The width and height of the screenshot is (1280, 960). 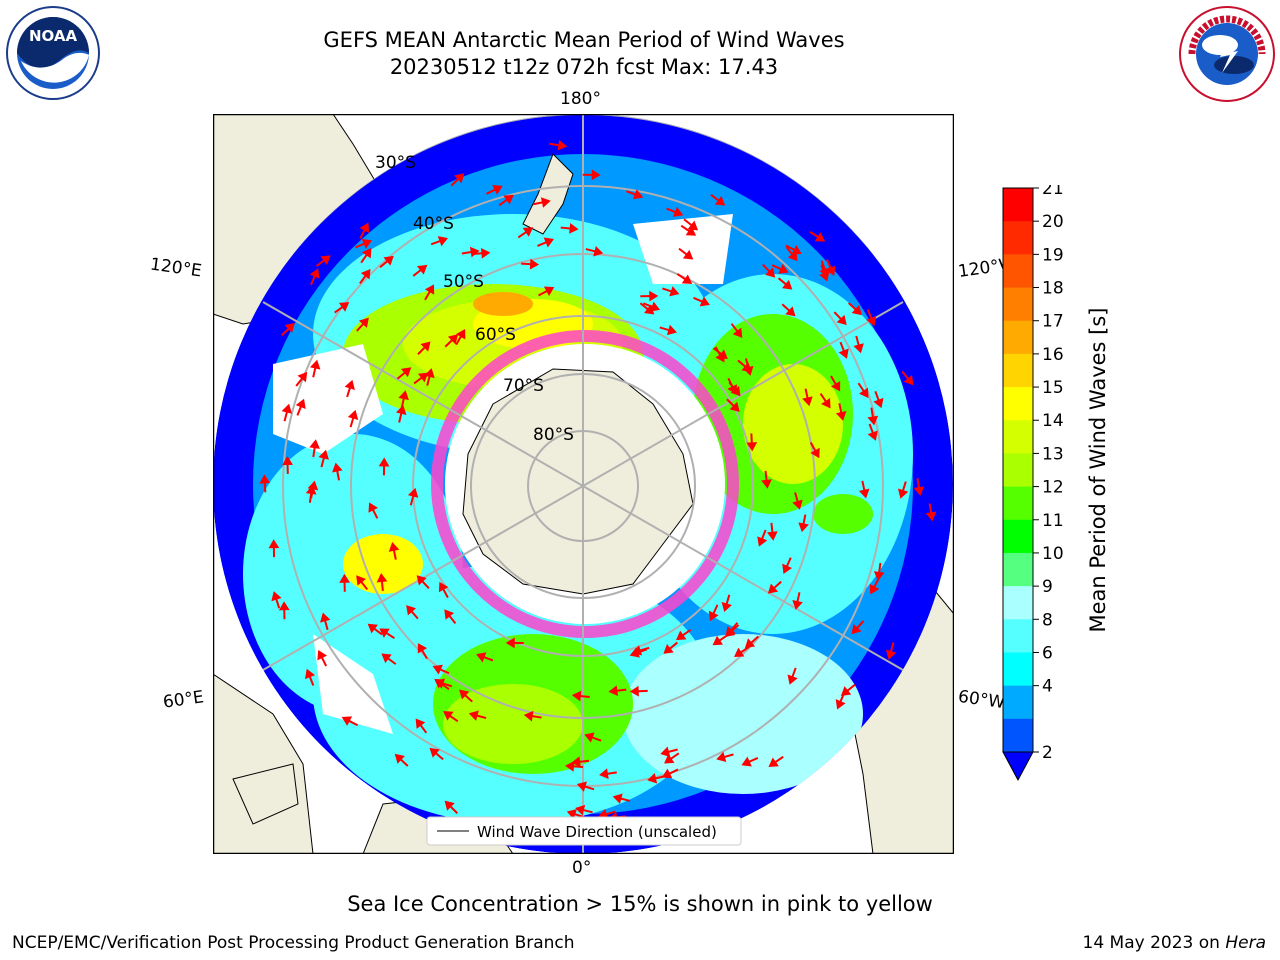 What do you see at coordinates (53, 53) in the screenshot?
I see `noaa-logo-icon: NOAA` at bounding box center [53, 53].